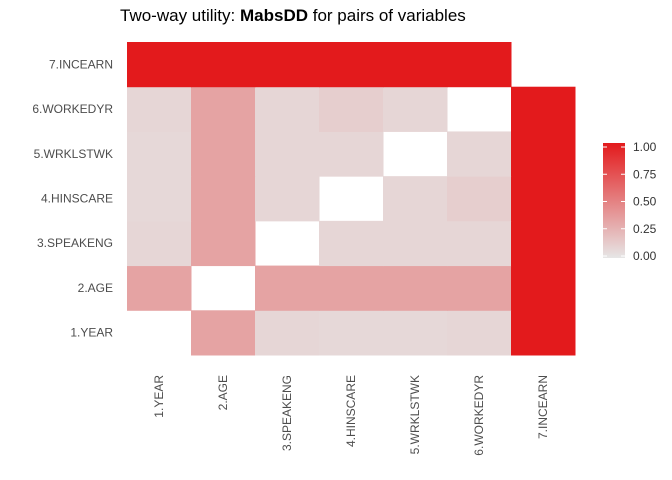 Image resolution: width=672 pixels, height=480 pixels. Describe the element at coordinates (351, 411) in the screenshot. I see `x-tick-label: 4.HINSCARE` at that location.